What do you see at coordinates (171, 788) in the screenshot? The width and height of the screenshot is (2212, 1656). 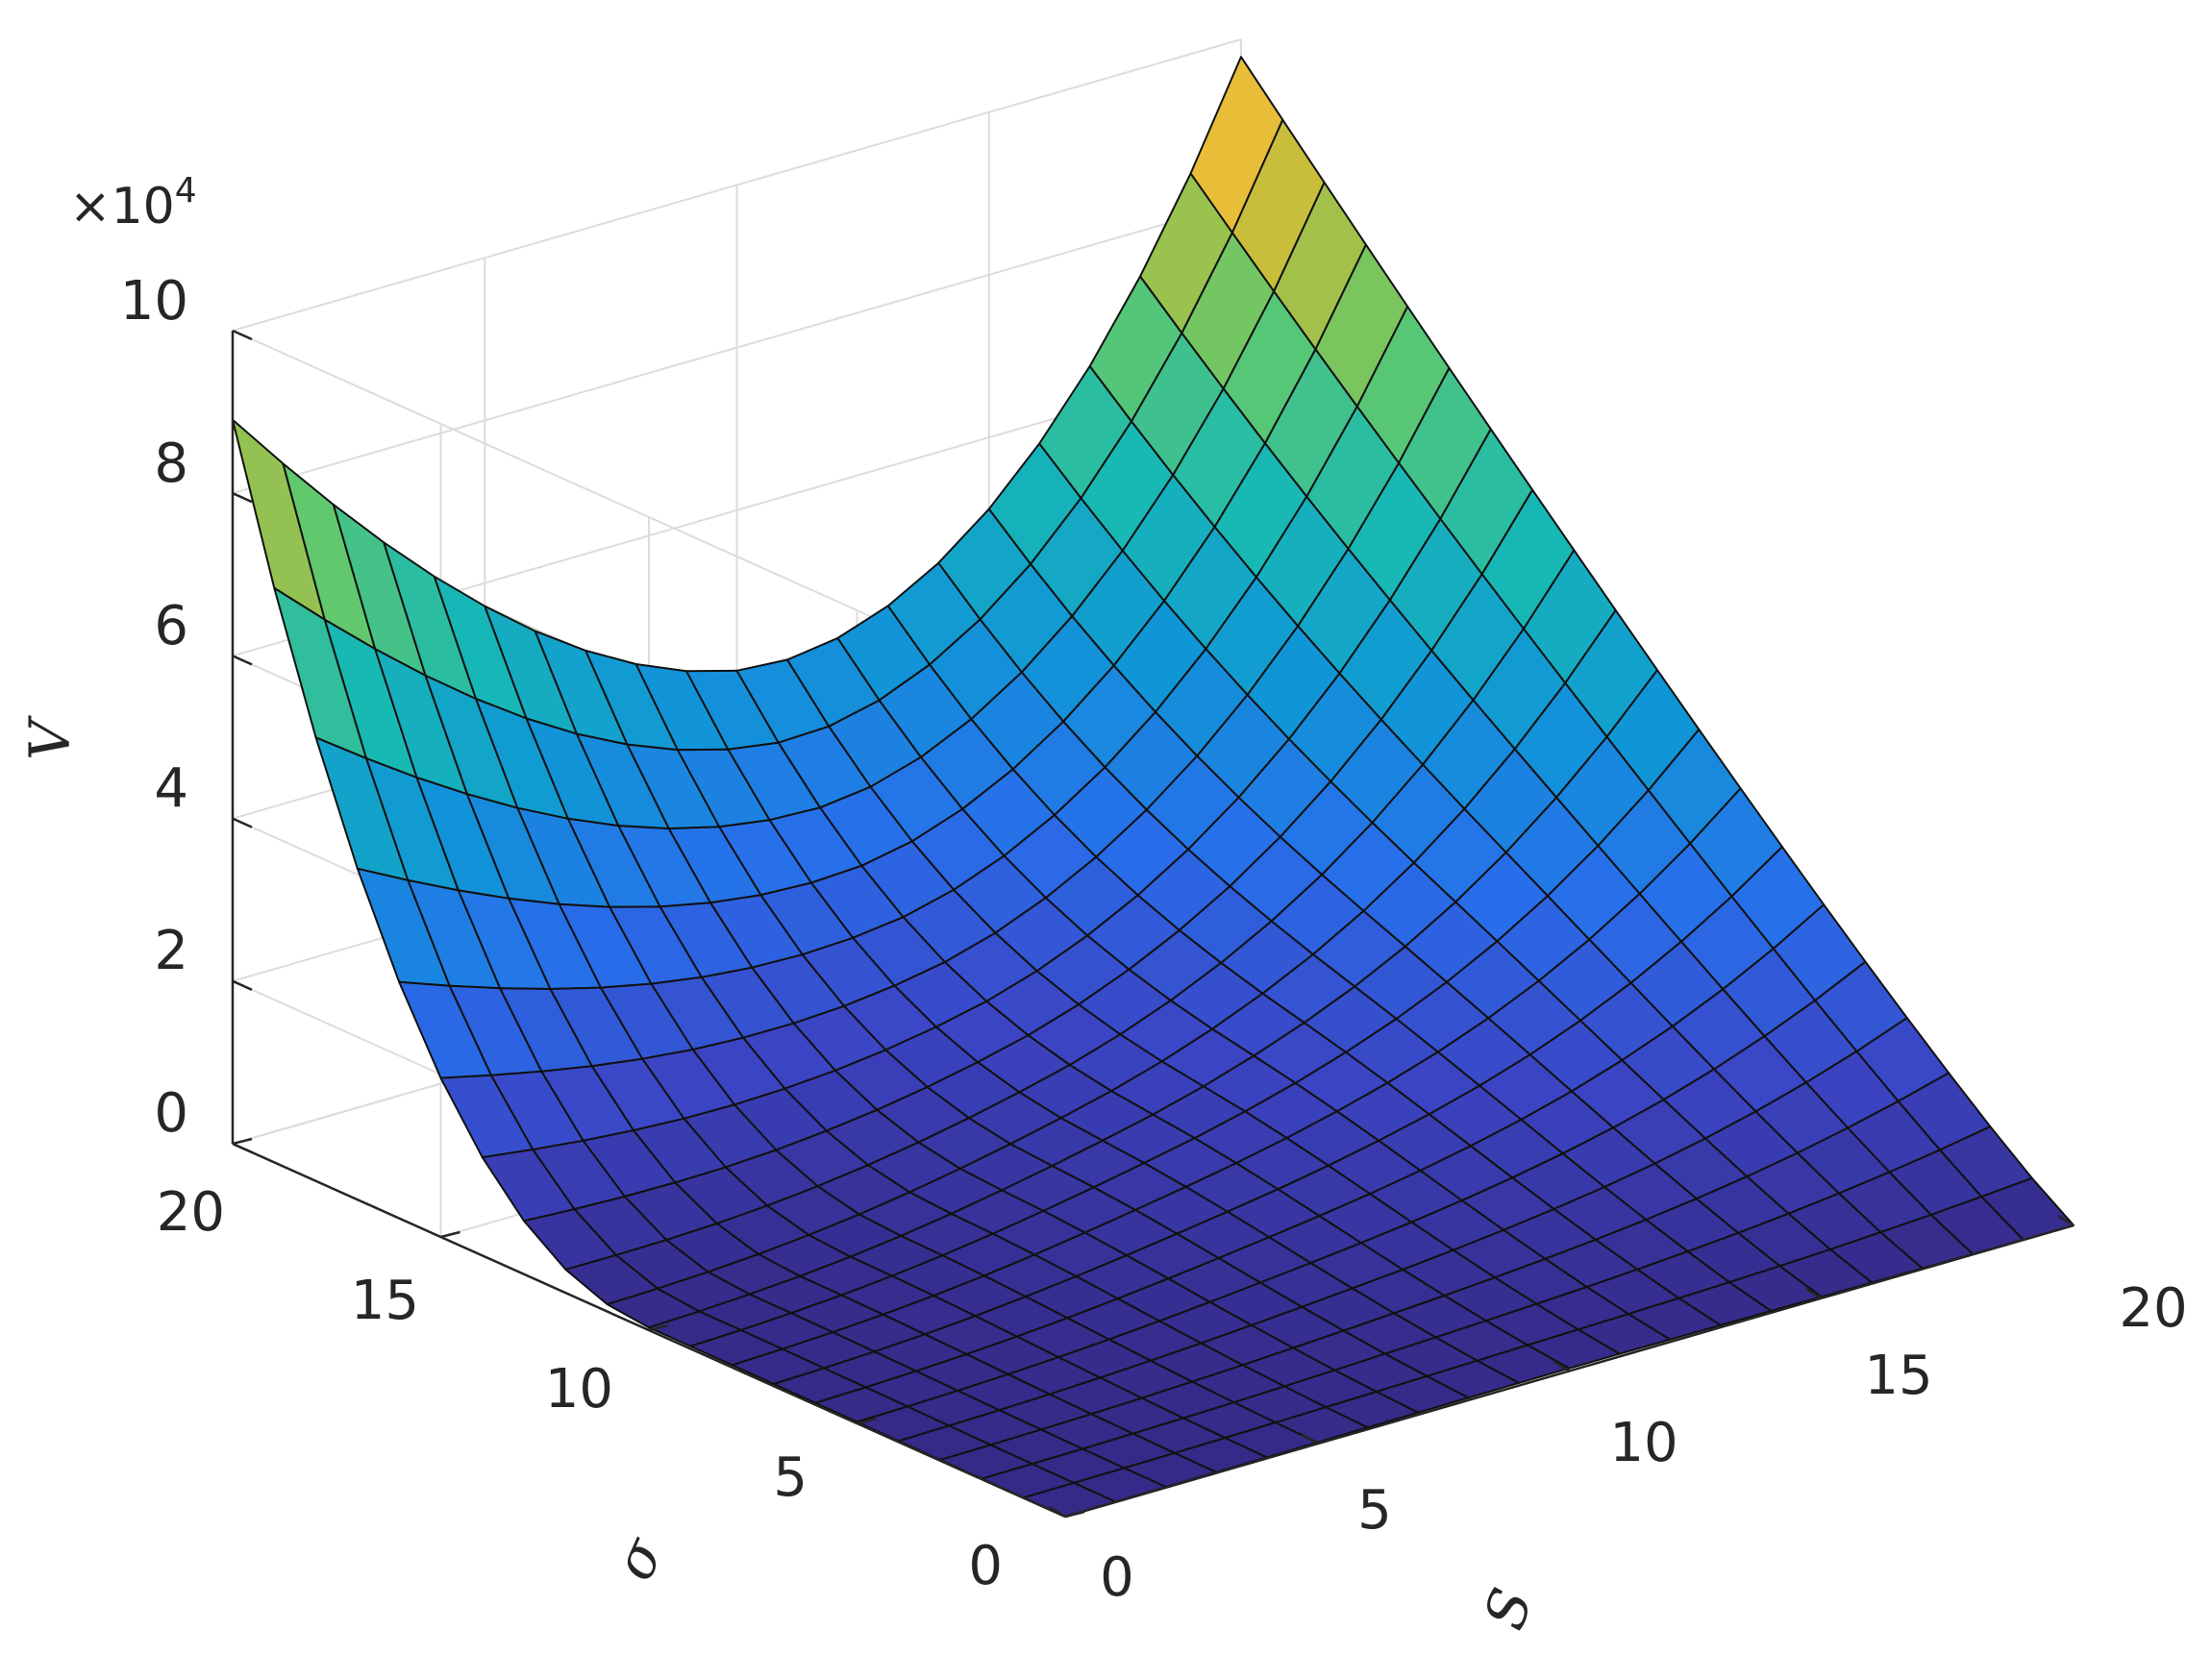 I see `z-tick-2: 4` at bounding box center [171, 788].